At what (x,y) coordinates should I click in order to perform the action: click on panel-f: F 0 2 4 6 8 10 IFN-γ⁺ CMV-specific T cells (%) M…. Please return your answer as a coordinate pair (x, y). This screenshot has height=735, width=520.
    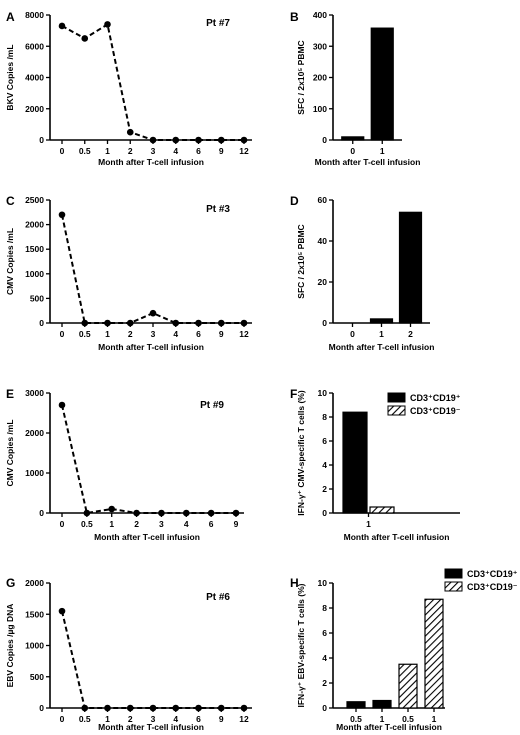
    Looking at the image, I should click on (375, 464).